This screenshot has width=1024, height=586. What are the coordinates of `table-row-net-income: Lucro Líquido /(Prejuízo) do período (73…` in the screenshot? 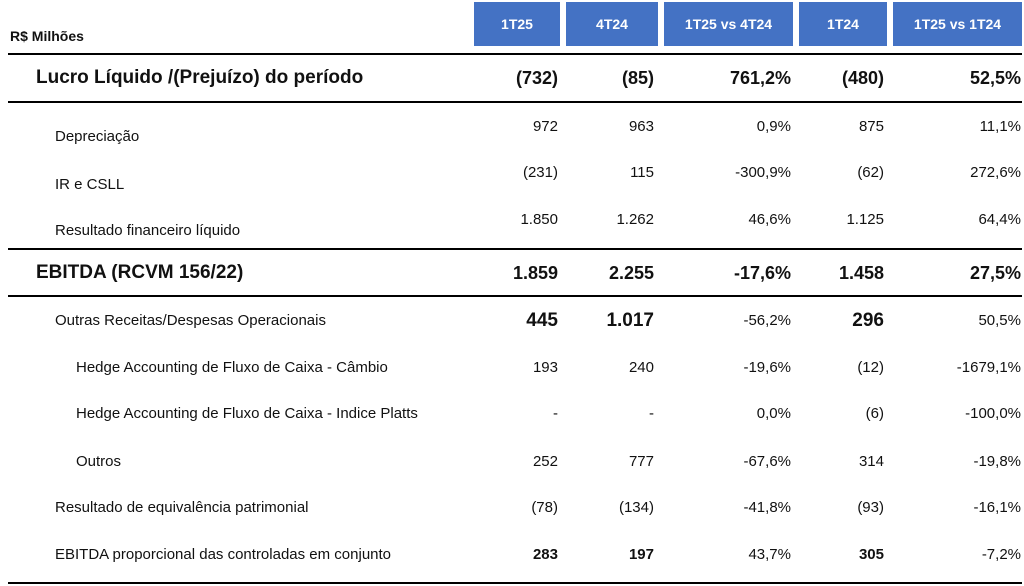 It's located at (512, 78).